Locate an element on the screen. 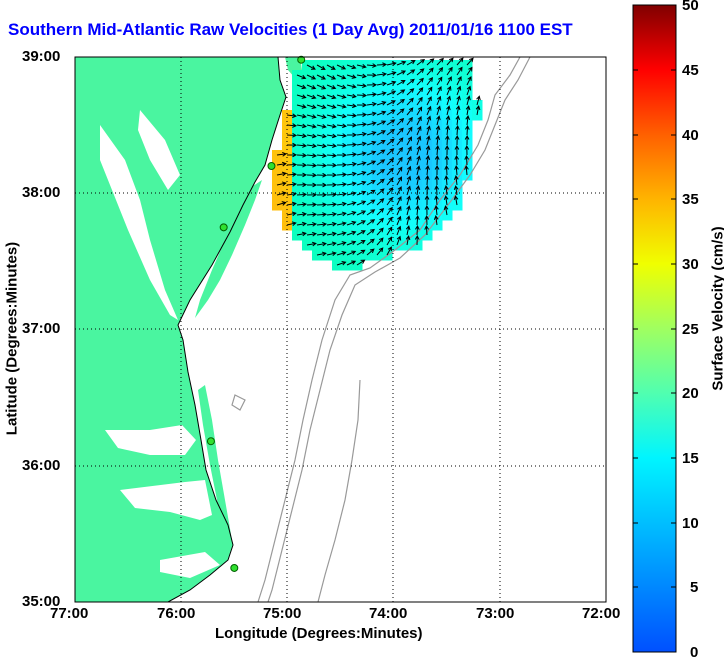  colorbar-tick-label: 20 is located at coordinates (690, 393).